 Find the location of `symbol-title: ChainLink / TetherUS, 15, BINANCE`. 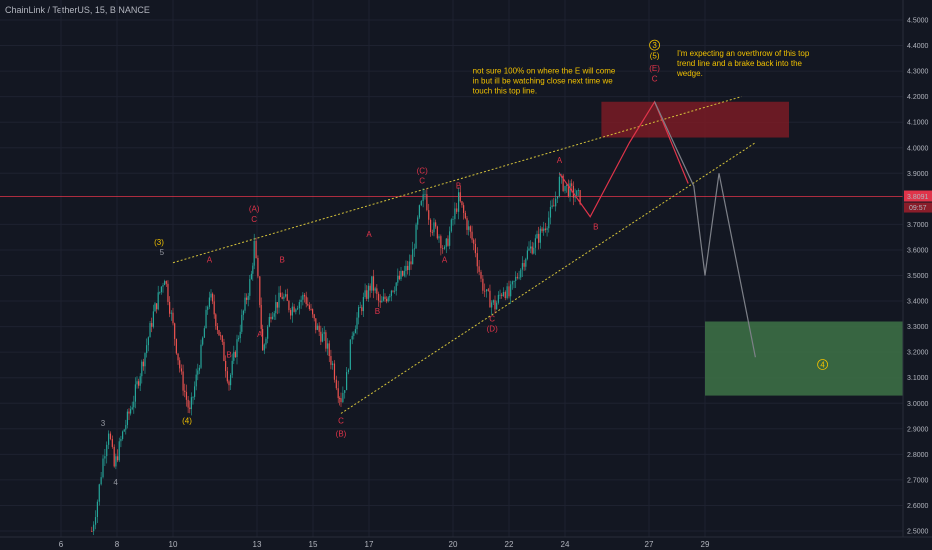

symbol-title: ChainLink / TetherUS, 15, BINANCE is located at coordinates (77, 10).